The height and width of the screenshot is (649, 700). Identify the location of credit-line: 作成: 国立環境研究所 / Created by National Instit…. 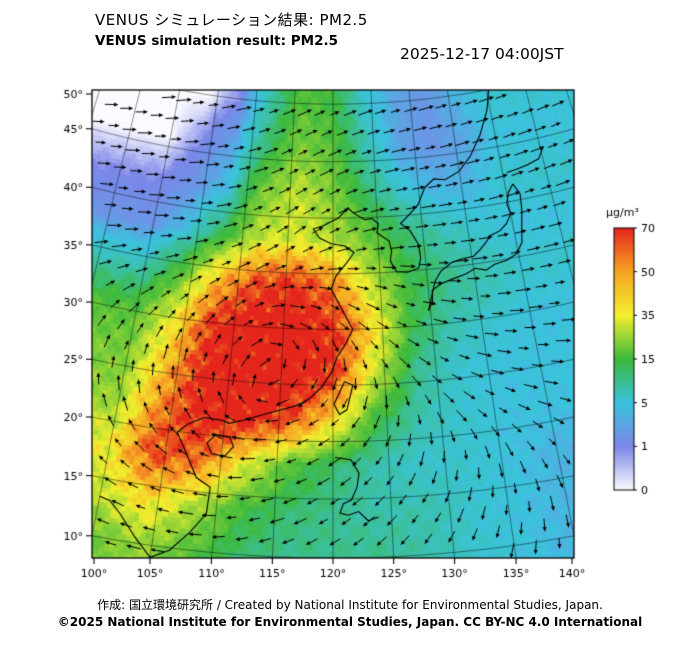
(350, 605).